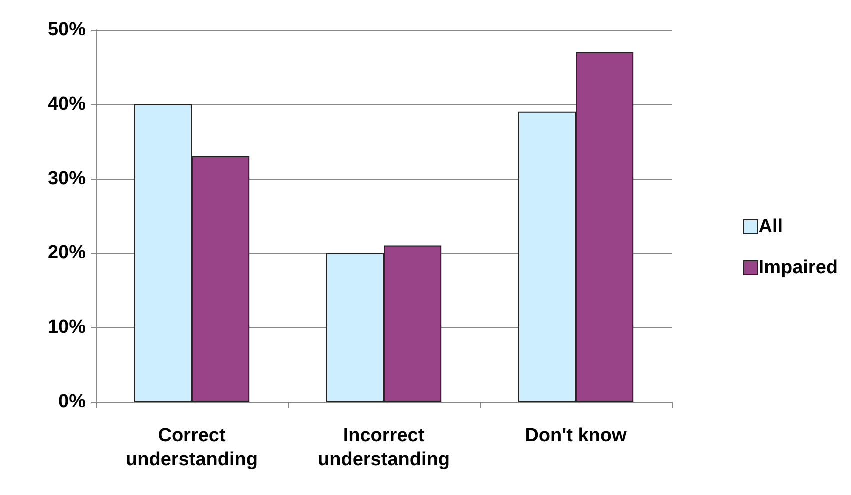 This screenshot has width=851, height=495. What do you see at coordinates (384, 448) in the screenshot?
I see `x-tick-label: Incorrect understanding` at bounding box center [384, 448].